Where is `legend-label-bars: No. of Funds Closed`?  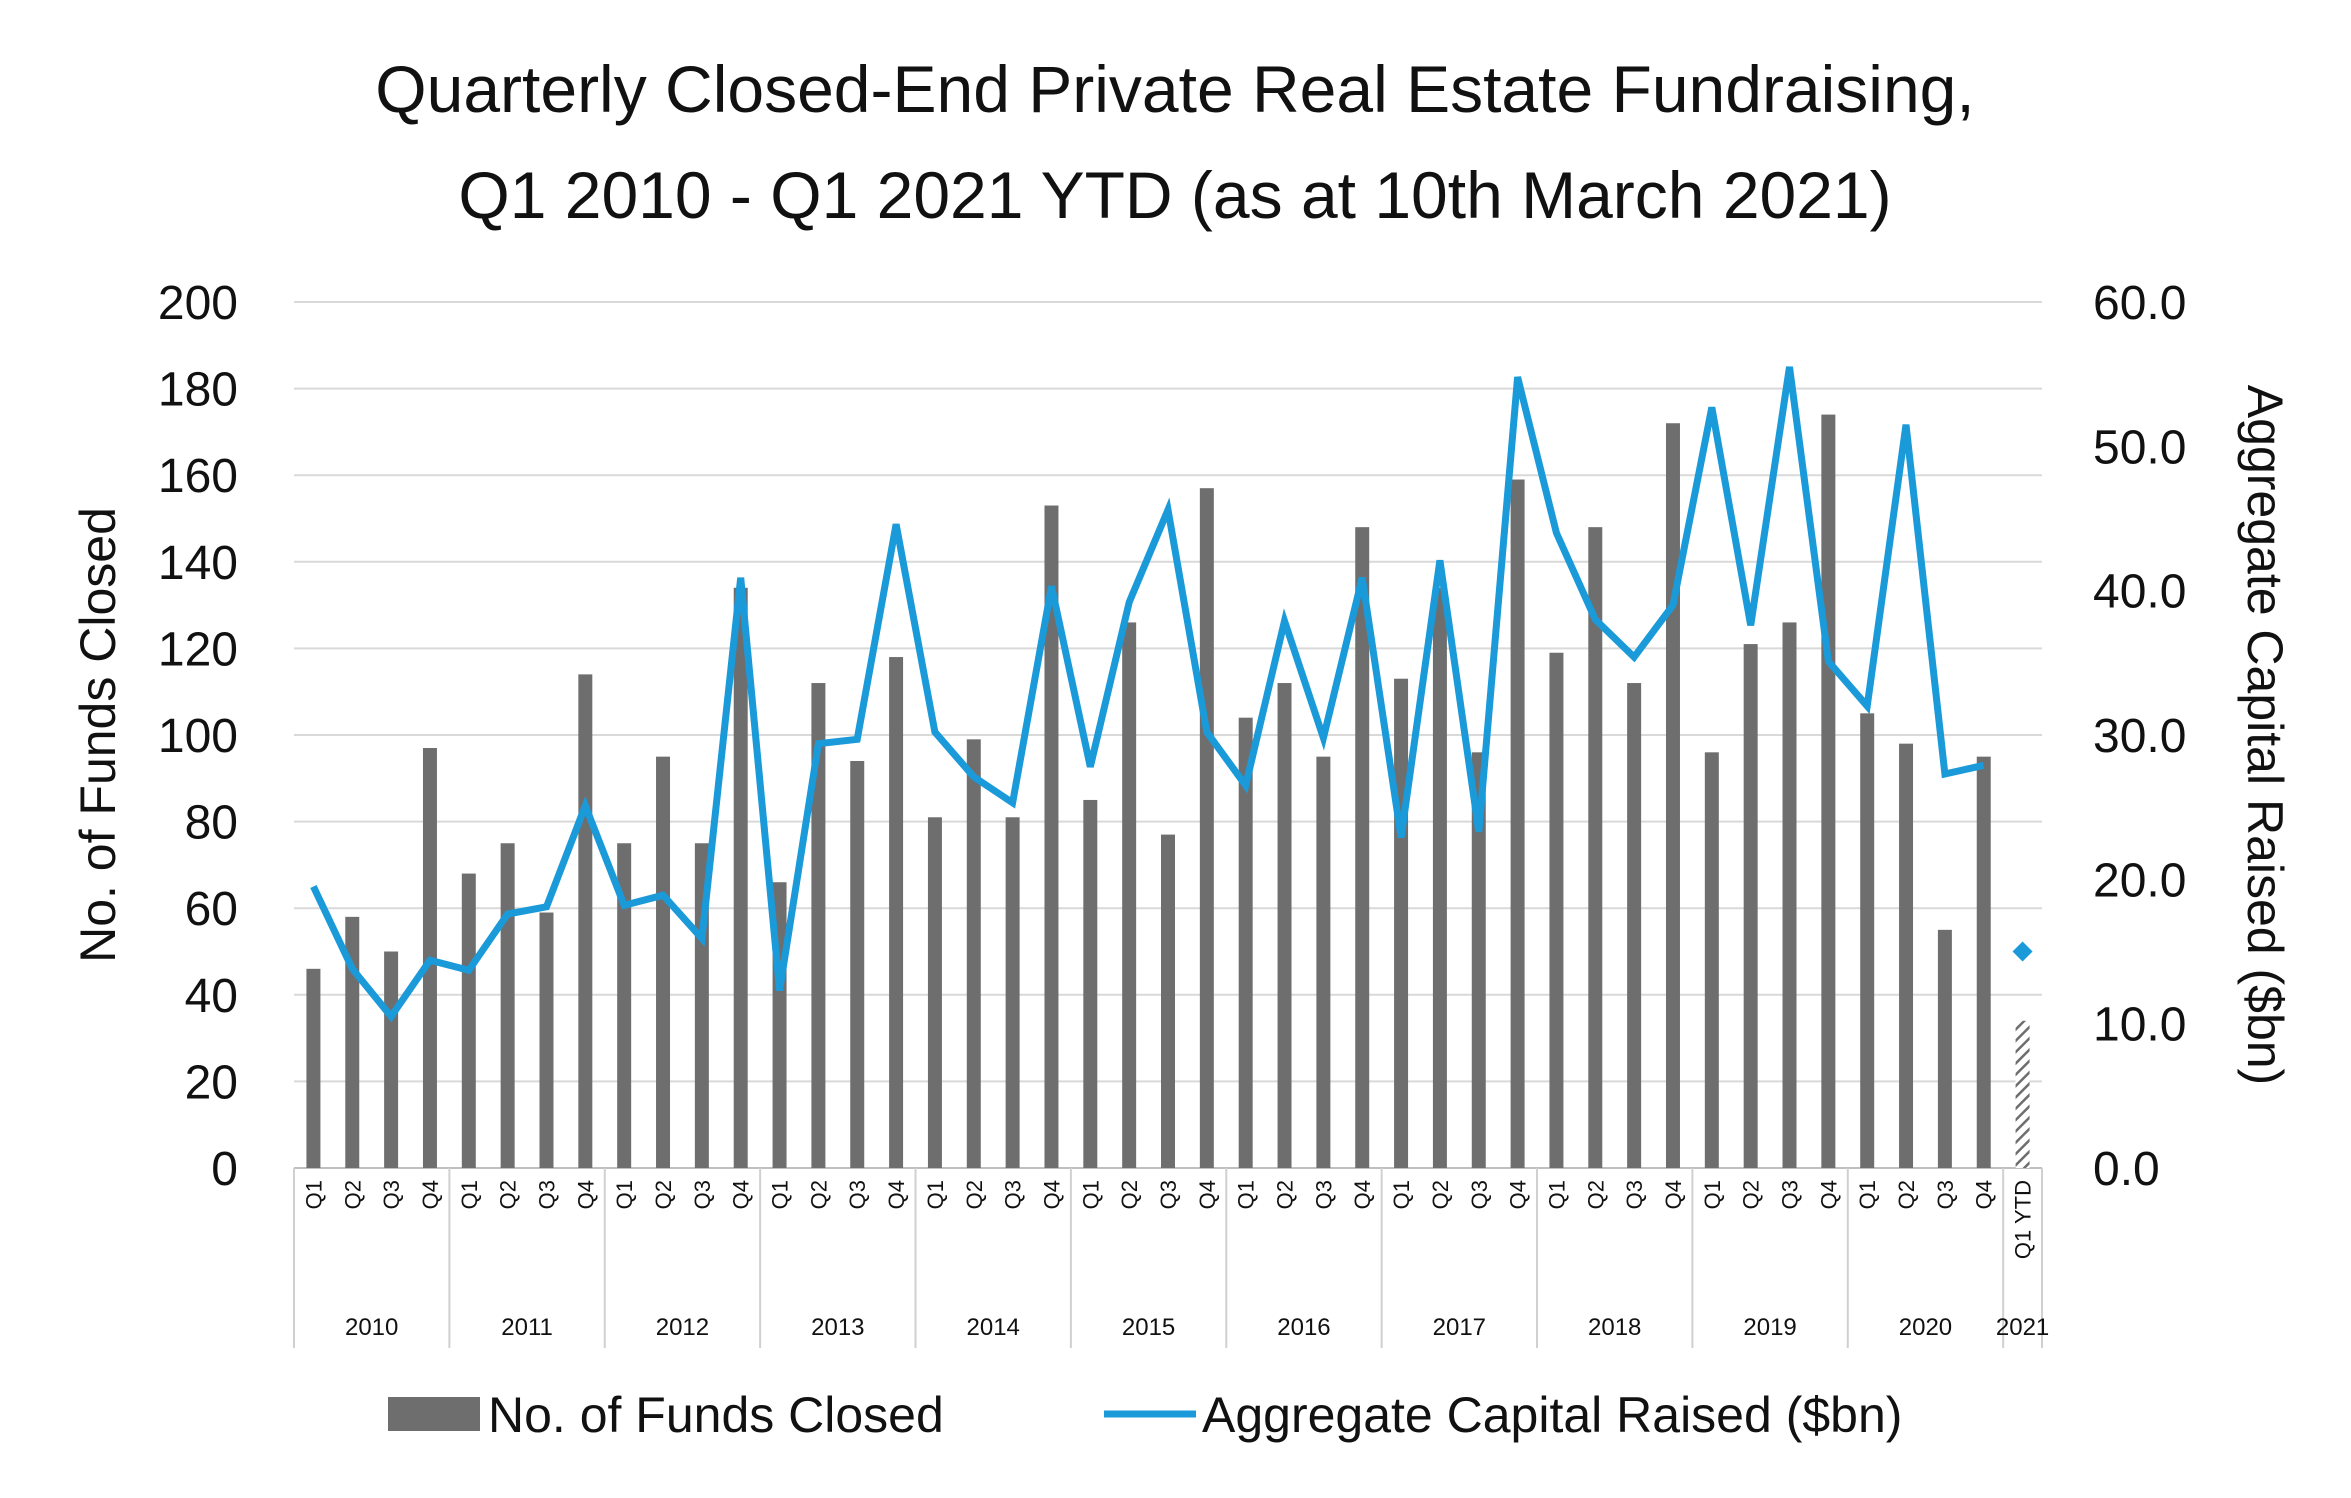
legend-label-bars: No. of Funds Closed is located at coordinates (716, 1415).